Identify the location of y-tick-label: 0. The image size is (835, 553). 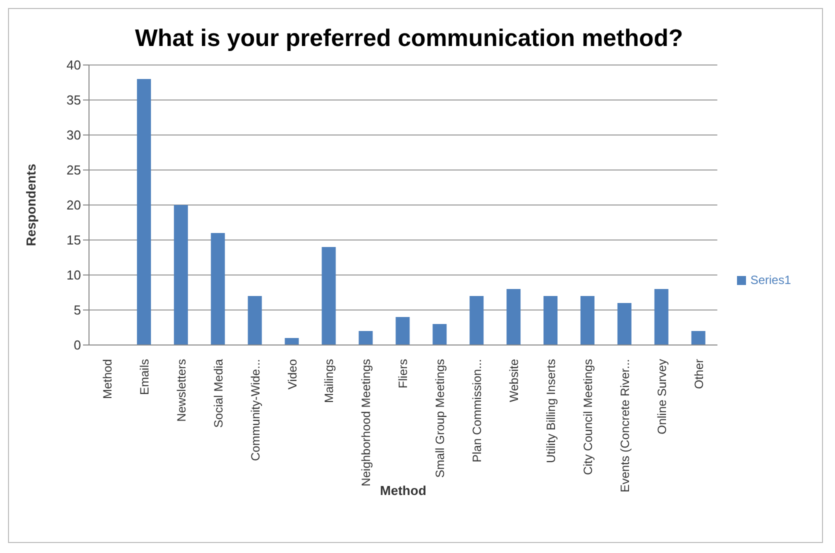
(77, 345).